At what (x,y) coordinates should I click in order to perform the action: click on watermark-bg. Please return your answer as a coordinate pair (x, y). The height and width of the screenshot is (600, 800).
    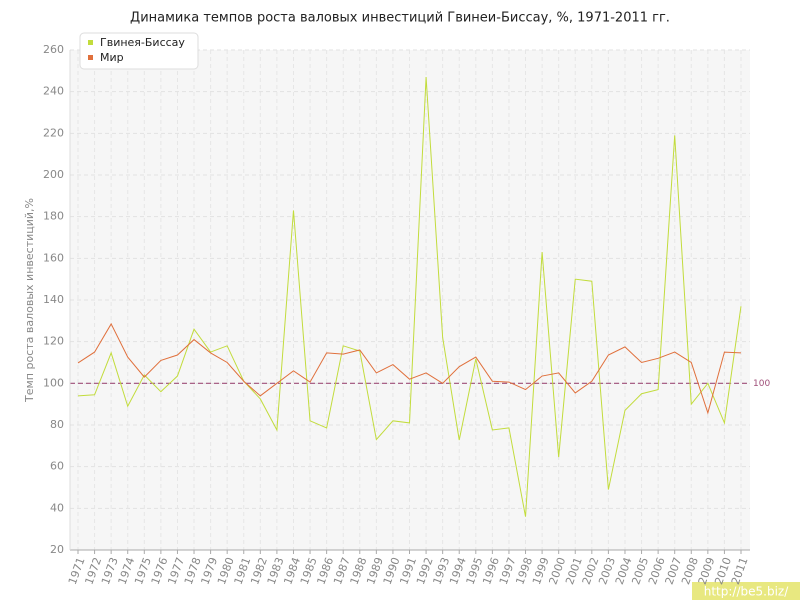
    Looking at the image, I should click on (746, 591).